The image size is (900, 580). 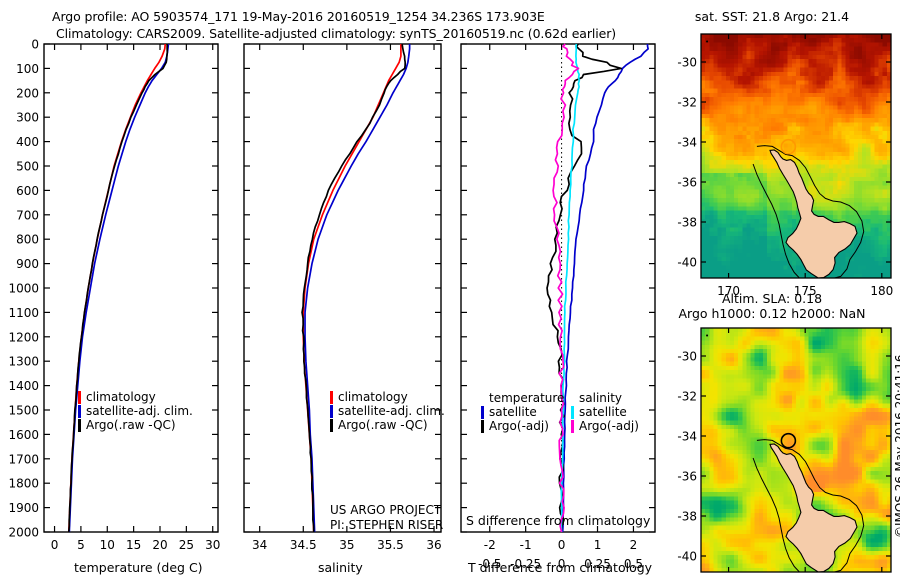 What do you see at coordinates (772, 313) in the screenshot?
I see `sla-map-title-line-2: Argo h1000: 0.12 h2000: NaN` at bounding box center [772, 313].